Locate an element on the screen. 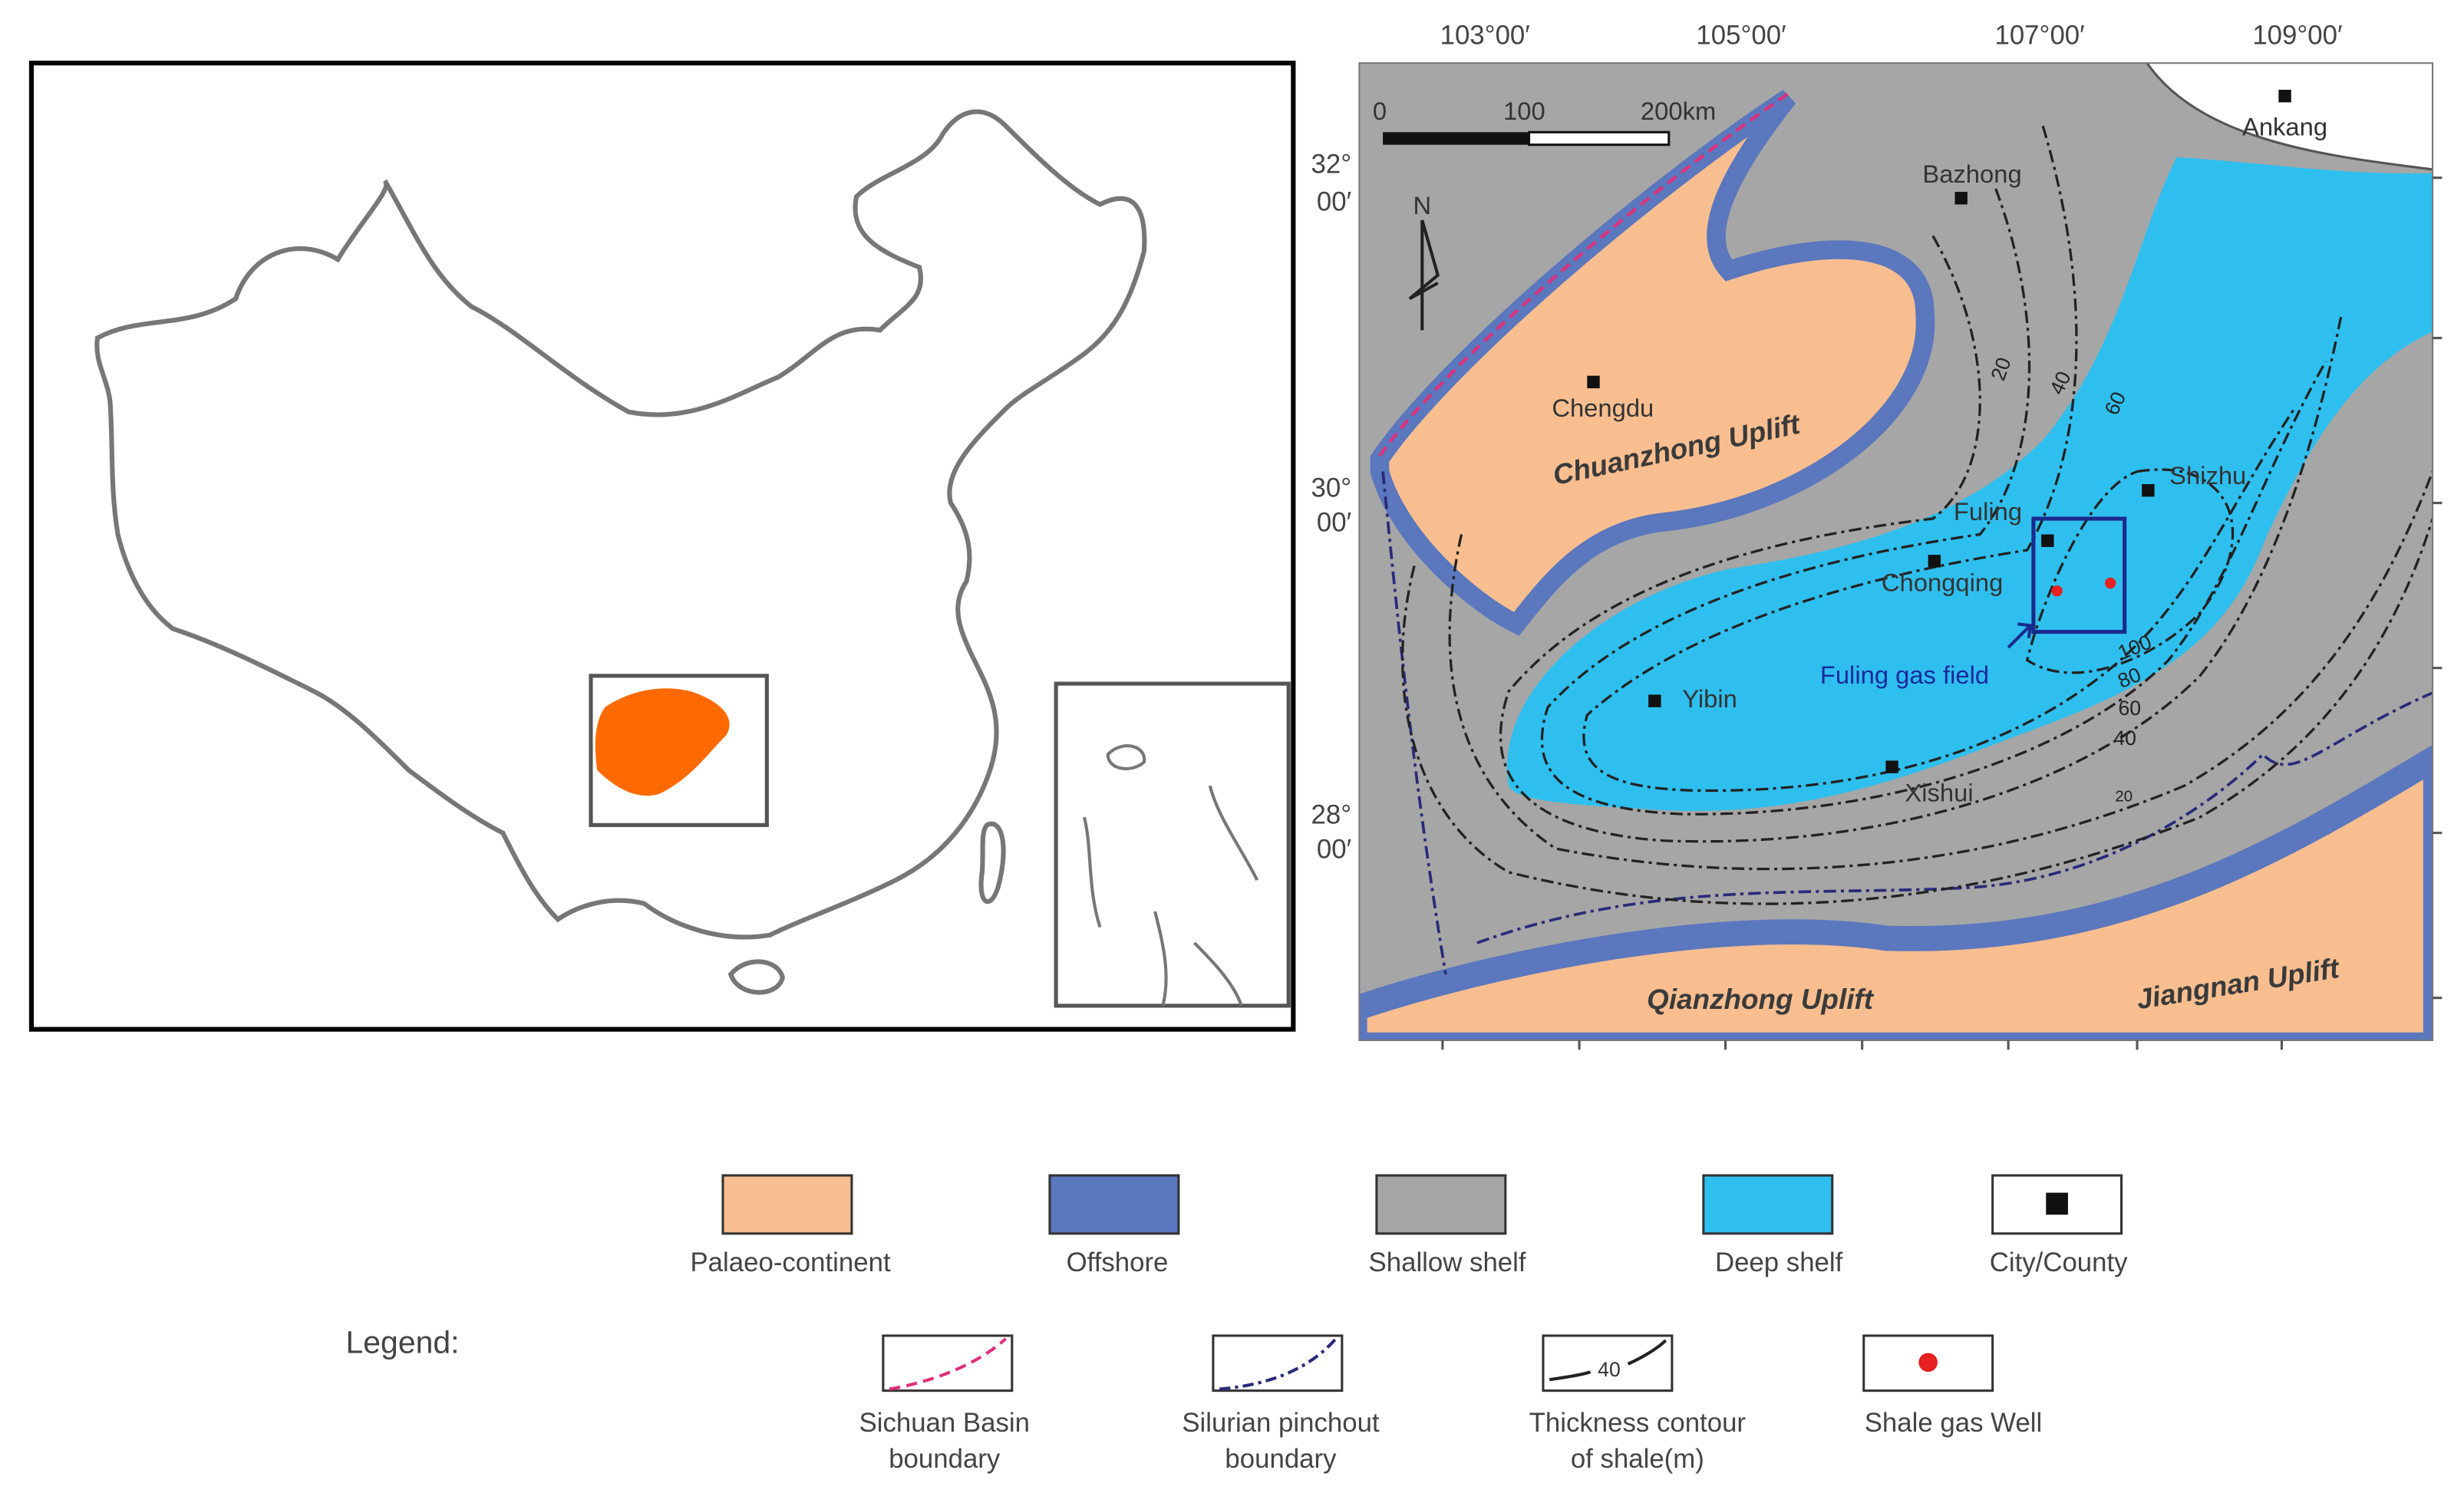  latitude-label: 32° is located at coordinates (1332, 165).